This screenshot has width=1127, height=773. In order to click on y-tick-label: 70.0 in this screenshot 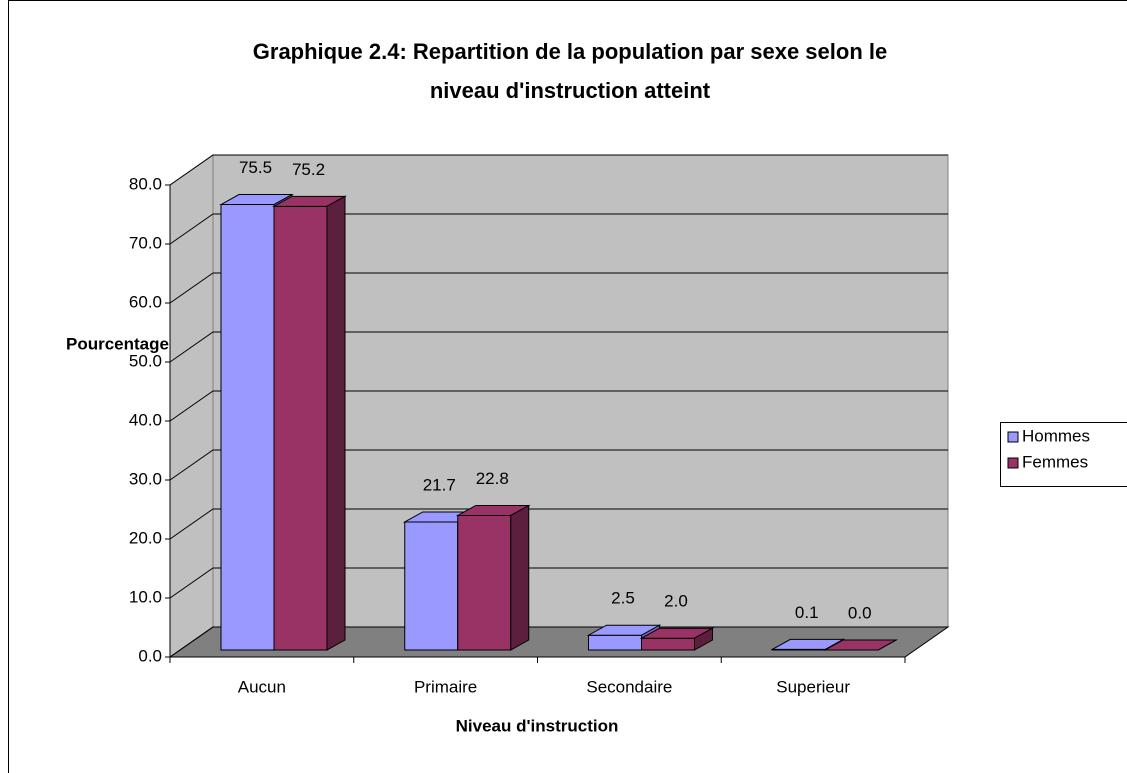, I will do `click(145, 242)`.